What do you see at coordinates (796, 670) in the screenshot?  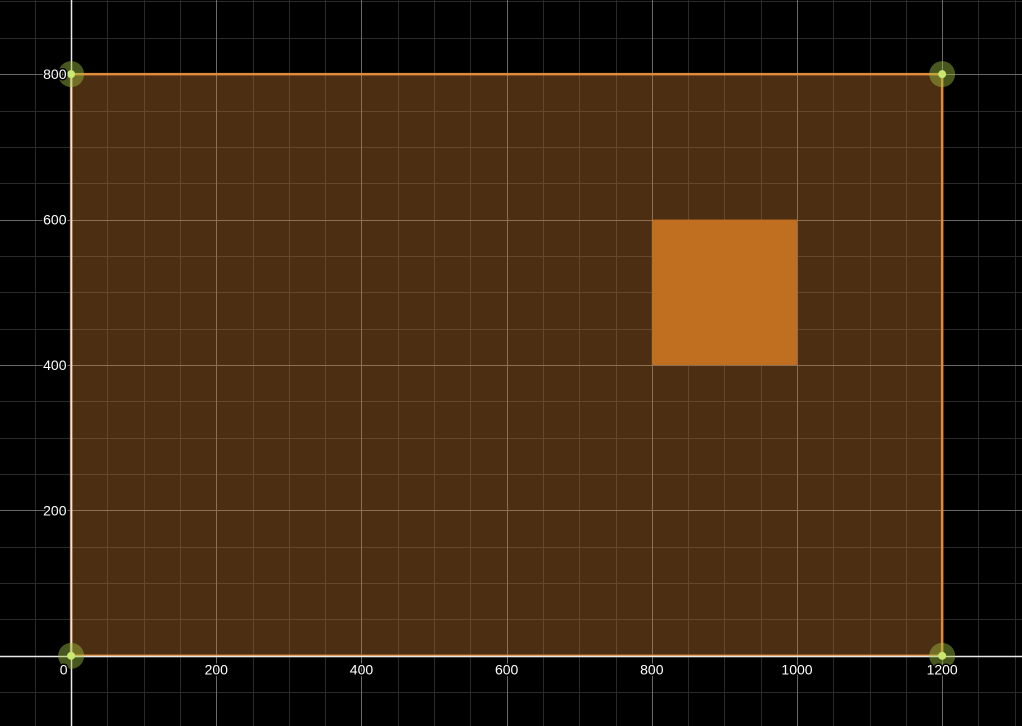 I see `x-tick-label: 1000` at bounding box center [796, 670].